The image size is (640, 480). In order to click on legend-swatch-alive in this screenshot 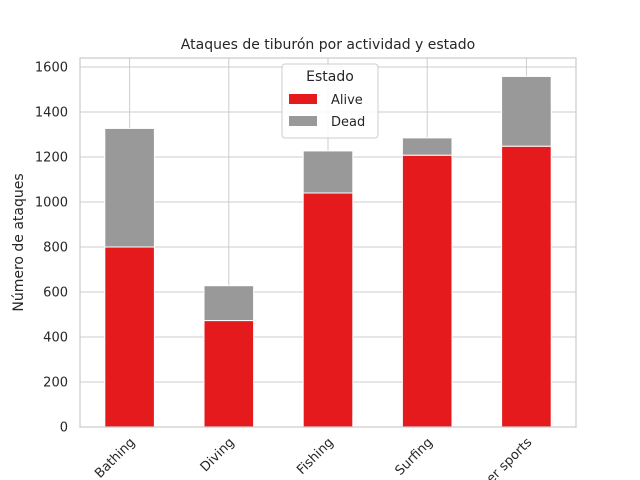, I will do `click(303, 99)`.